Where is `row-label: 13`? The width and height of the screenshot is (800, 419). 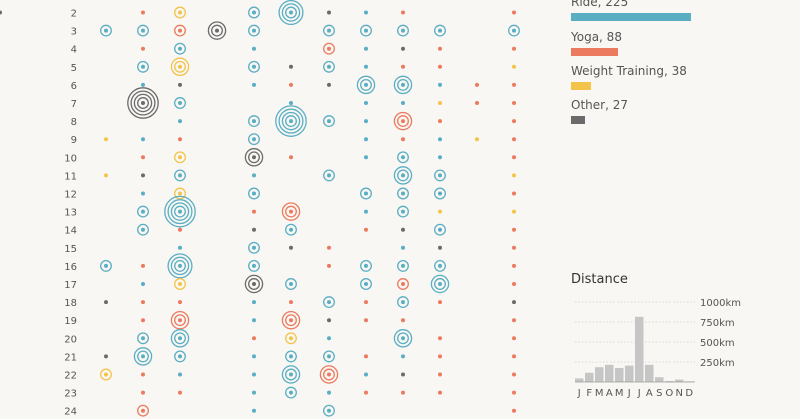 row-label: 13 is located at coordinates (70, 213).